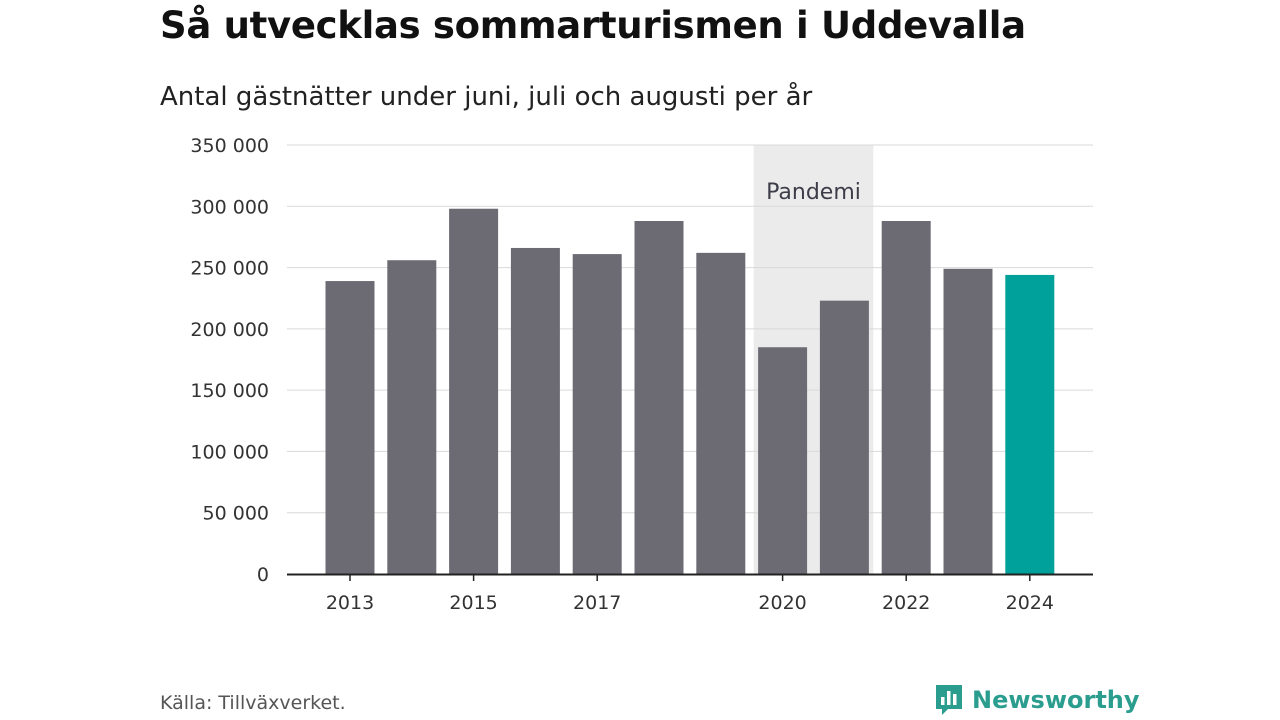 The image size is (1280, 720). Describe the element at coordinates (474, 391) in the screenshot. I see `bar-2015` at that location.